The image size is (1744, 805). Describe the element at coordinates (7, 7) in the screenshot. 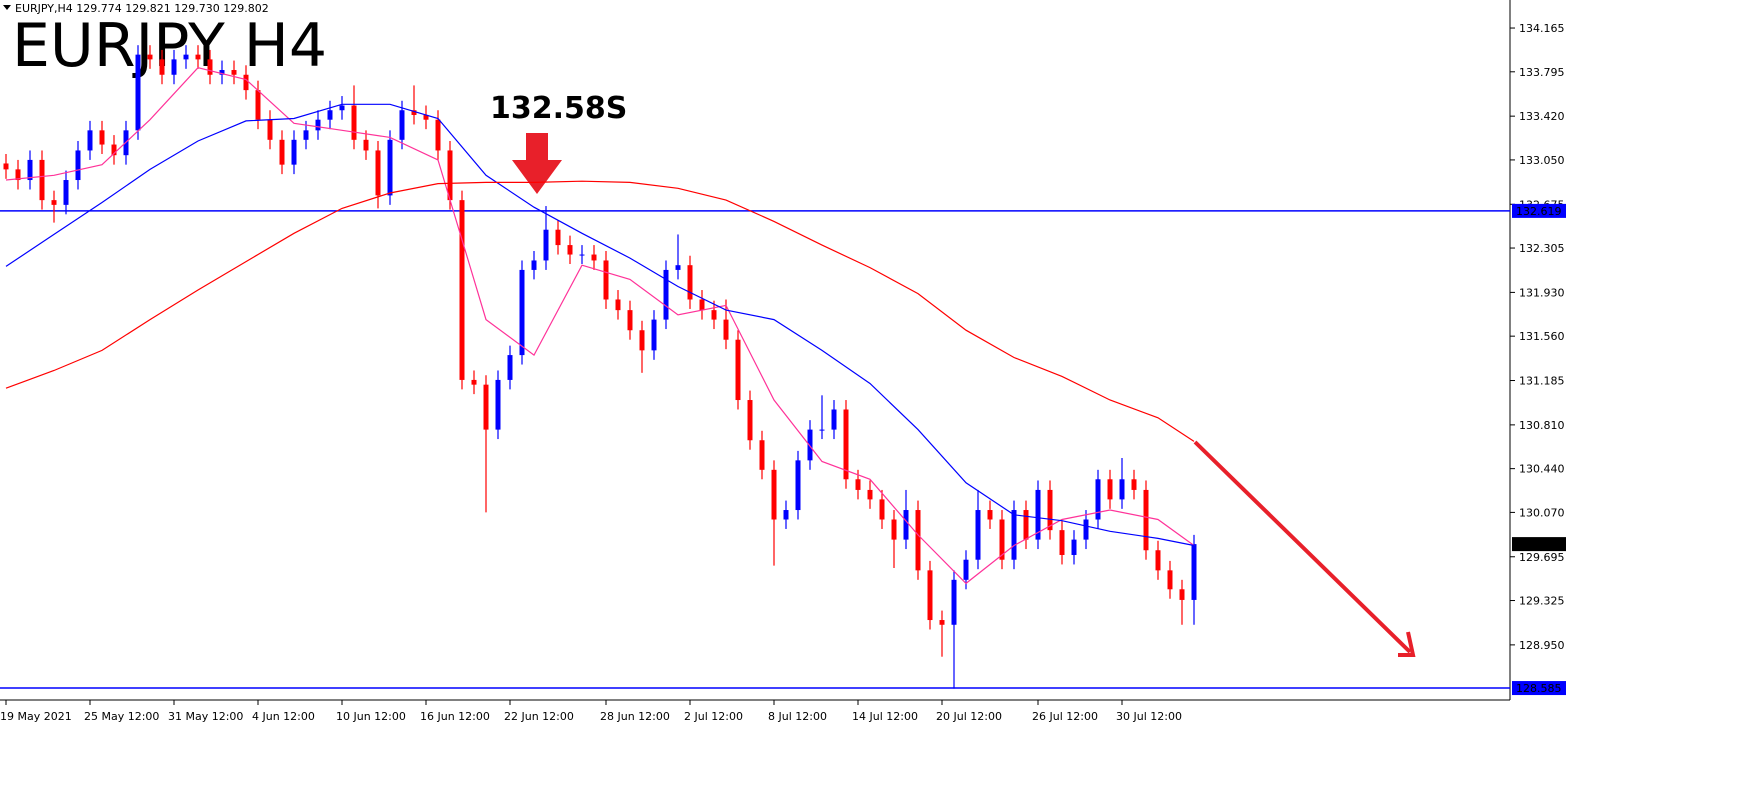

I see `collapse-icon` at that location.